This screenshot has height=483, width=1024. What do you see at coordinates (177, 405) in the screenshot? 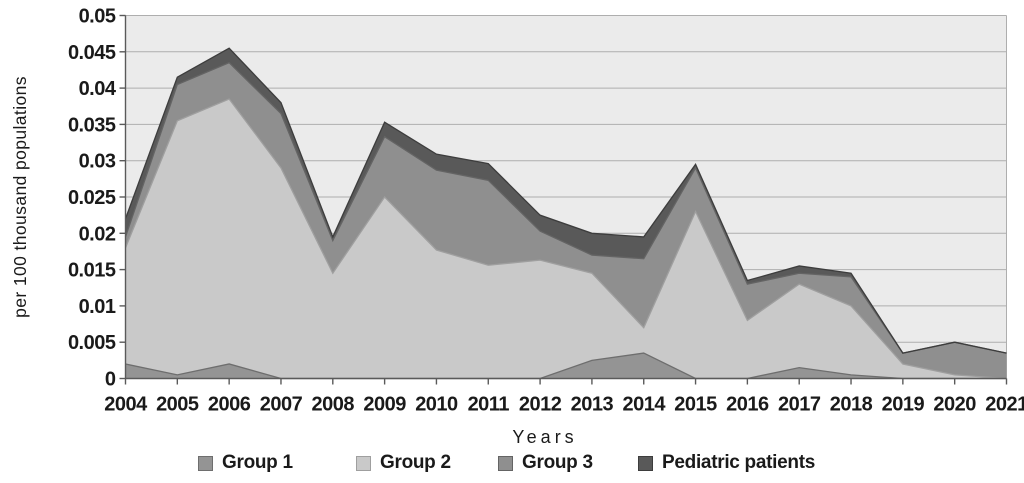
I see `x-tick-label: 2005` at bounding box center [177, 405].